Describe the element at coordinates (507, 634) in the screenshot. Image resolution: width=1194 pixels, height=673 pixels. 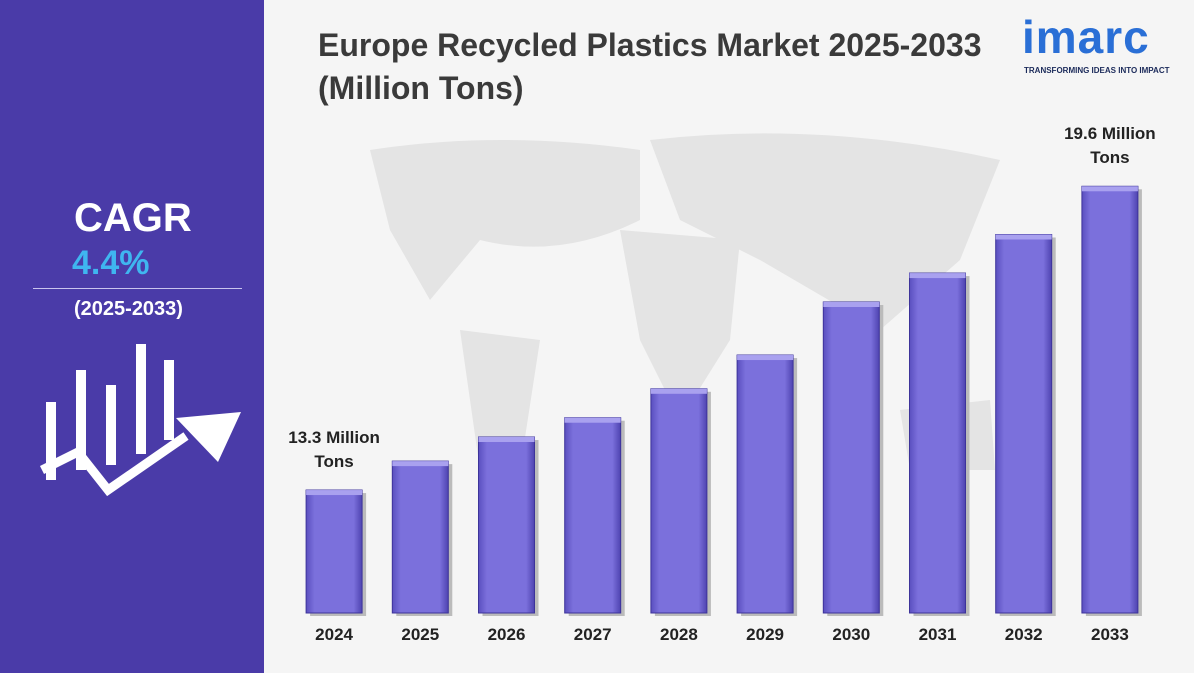
I see `x-tick-label: 2026` at that location.